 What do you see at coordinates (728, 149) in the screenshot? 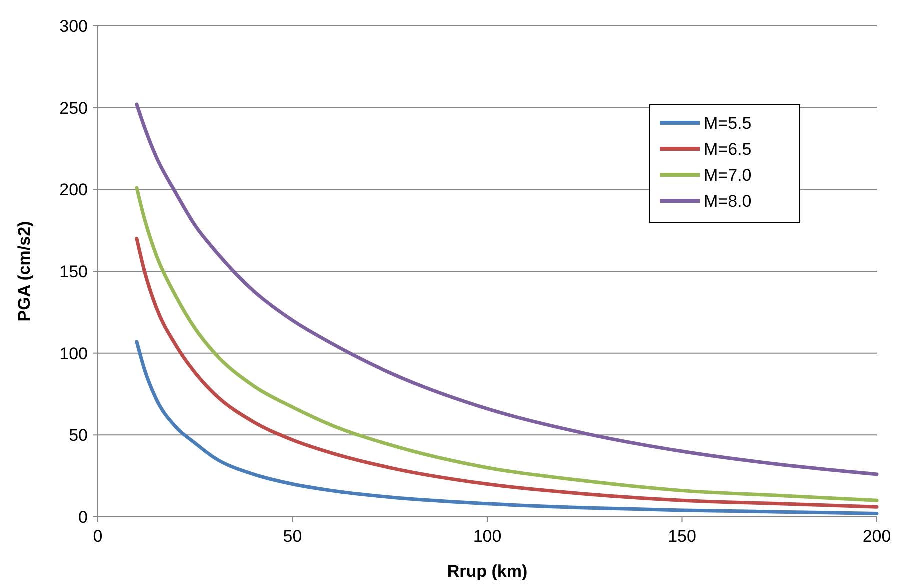
I see `legend-label: M=6.5` at bounding box center [728, 149].